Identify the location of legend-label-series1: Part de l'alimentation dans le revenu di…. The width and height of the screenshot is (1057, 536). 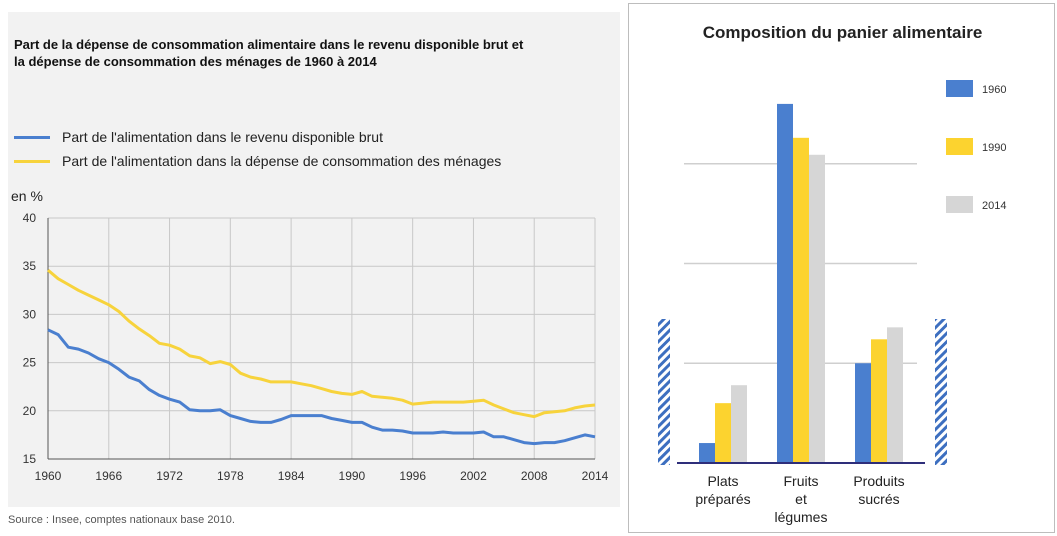
(222, 137).